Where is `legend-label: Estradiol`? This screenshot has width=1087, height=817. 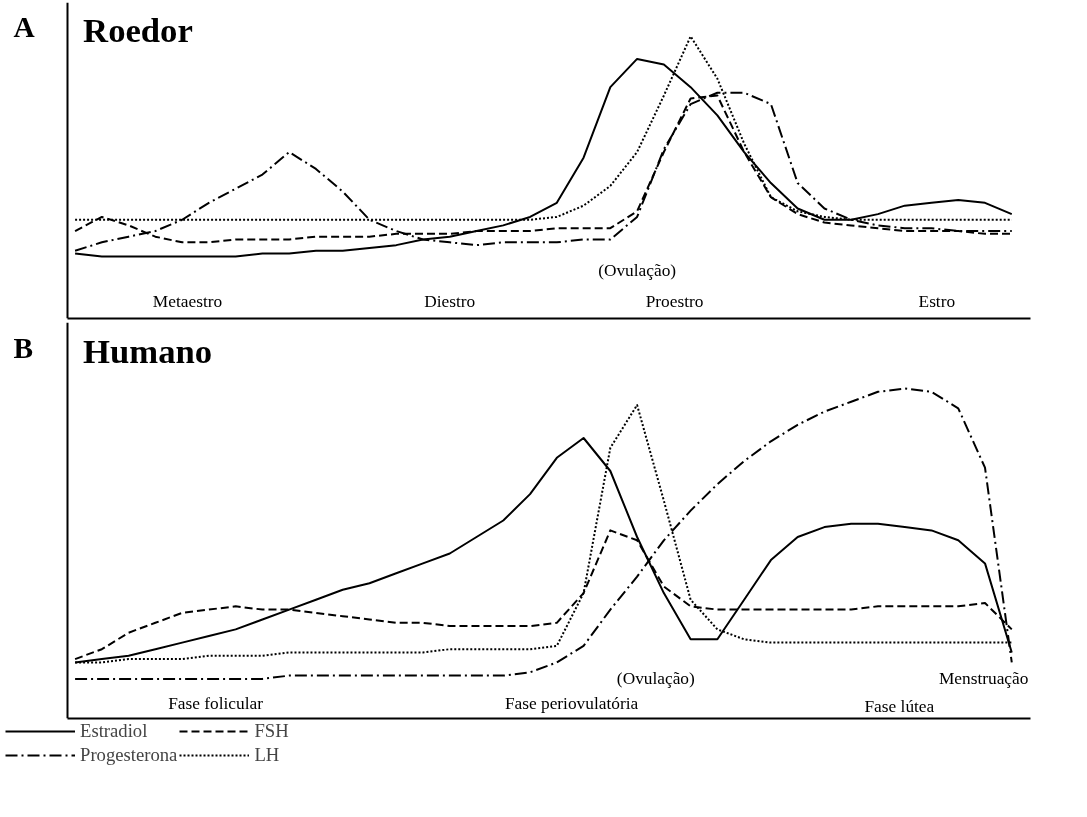
legend-label: Estradiol is located at coordinates (114, 731).